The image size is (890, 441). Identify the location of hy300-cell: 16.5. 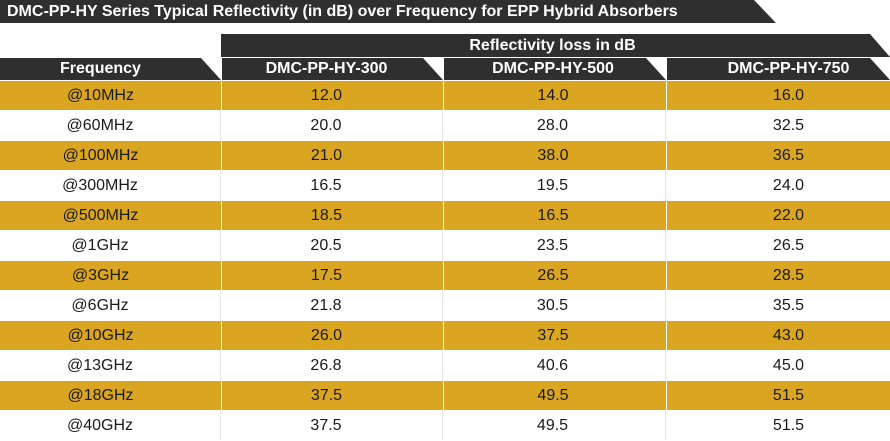
(332, 185).